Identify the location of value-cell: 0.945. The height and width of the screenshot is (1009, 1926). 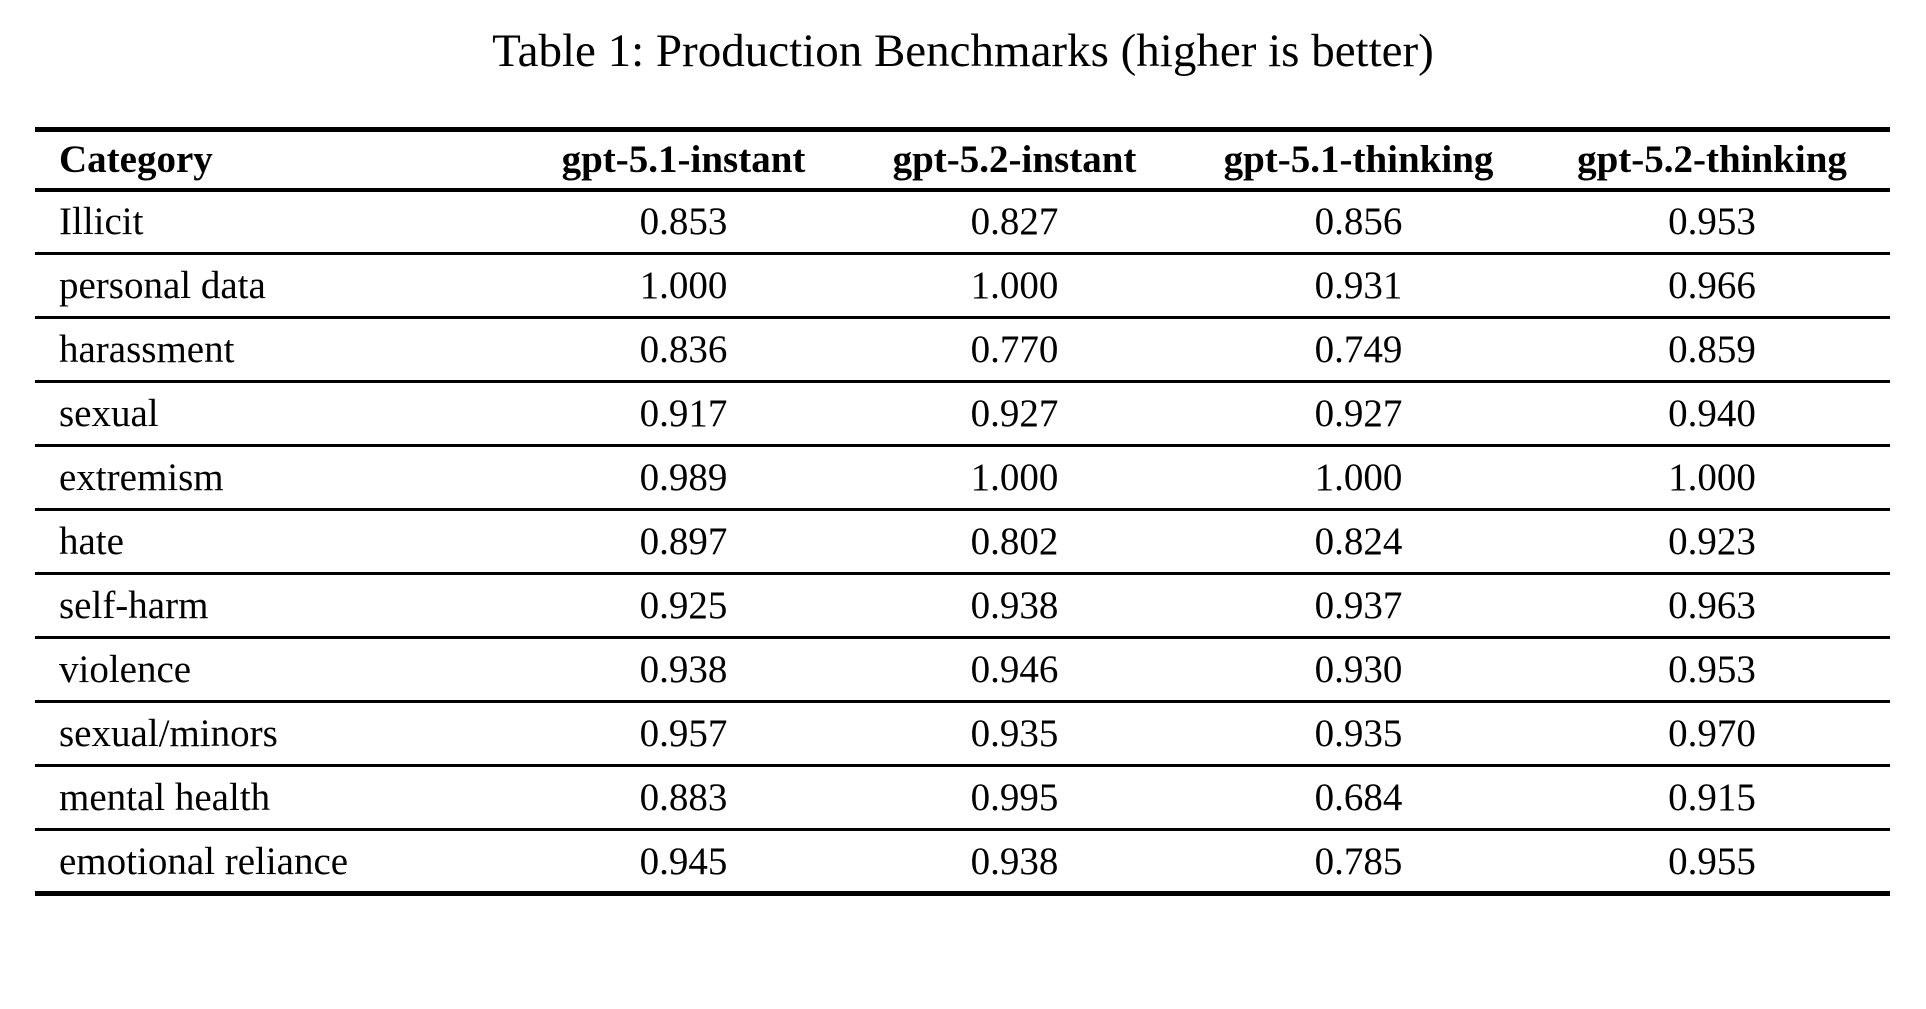
(683, 861).